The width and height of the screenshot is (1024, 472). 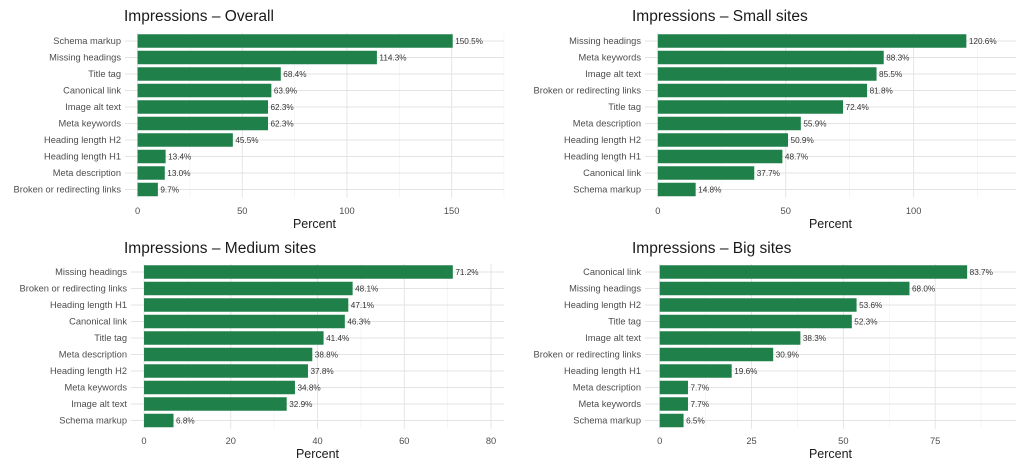 I want to click on data-label: 13.0%, so click(x=178, y=173).